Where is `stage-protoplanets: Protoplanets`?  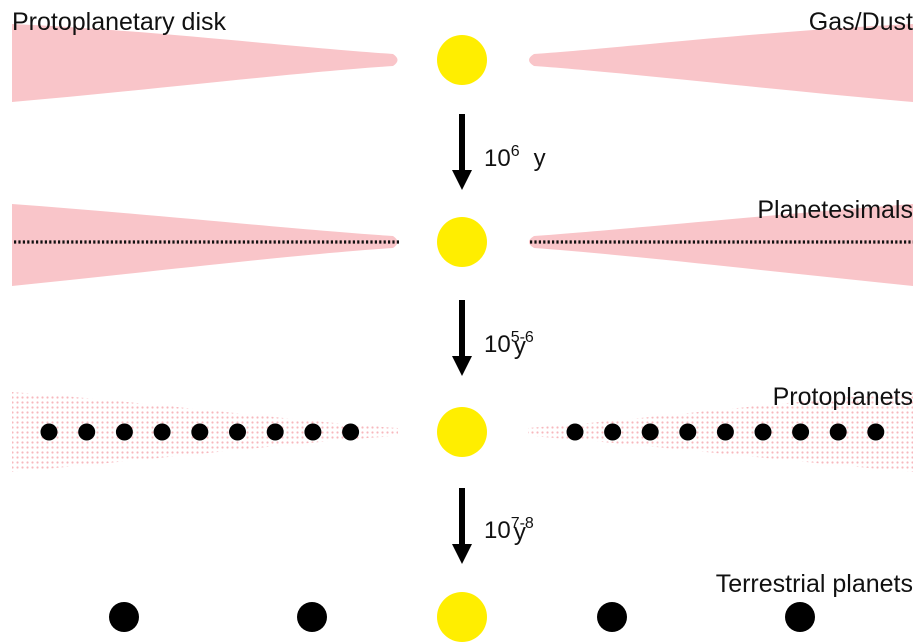 stage-protoplanets: Protoplanets is located at coordinates (462, 427).